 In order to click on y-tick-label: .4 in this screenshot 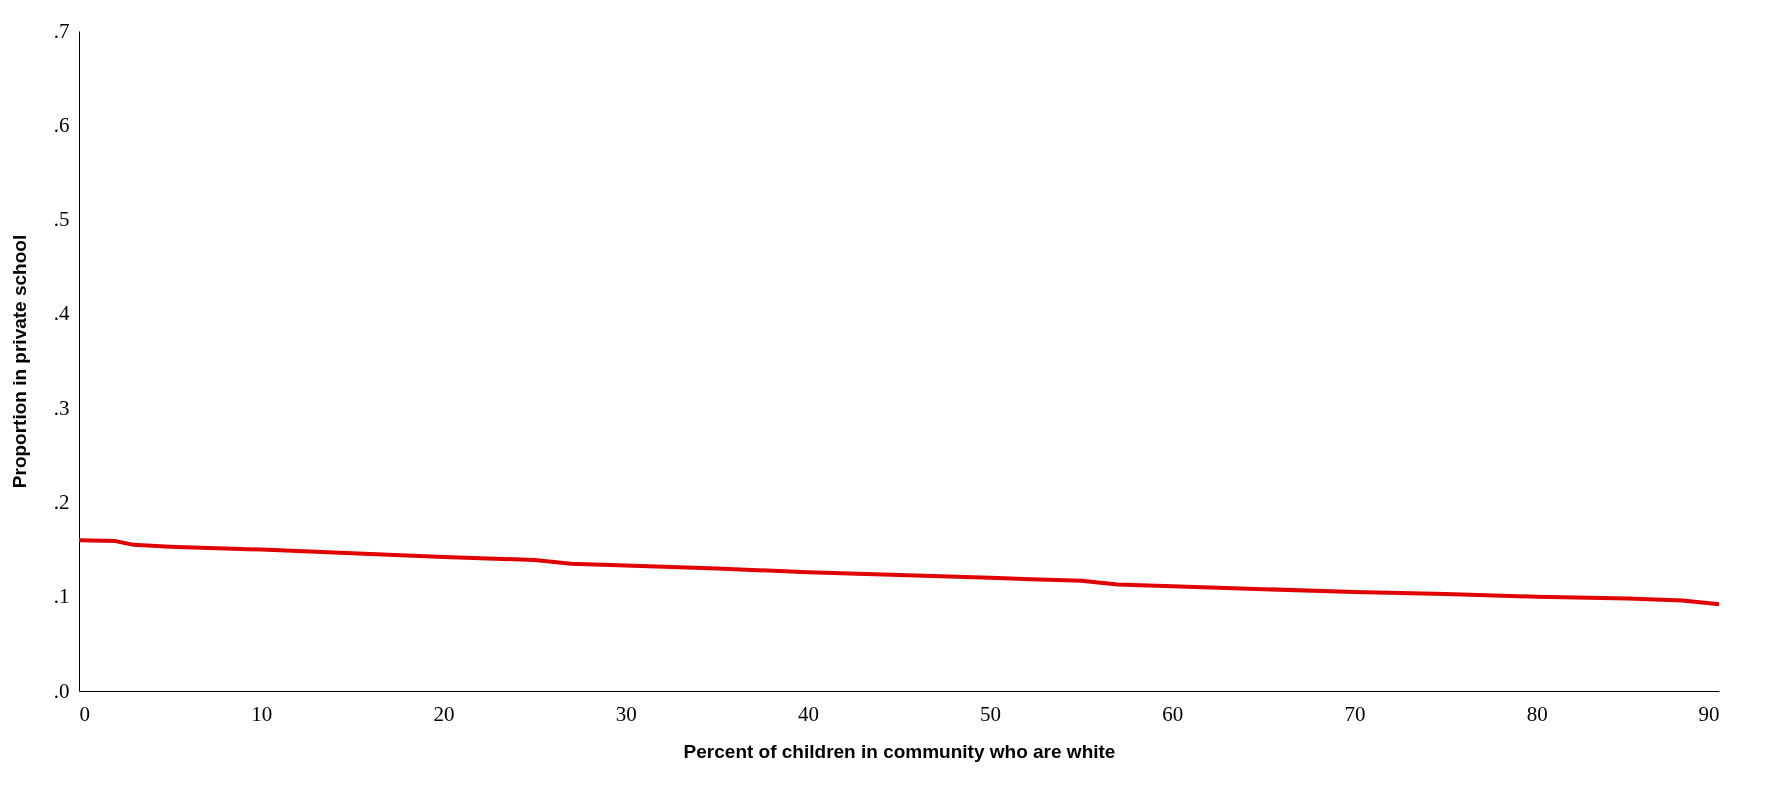, I will do `click(61, 313)`.